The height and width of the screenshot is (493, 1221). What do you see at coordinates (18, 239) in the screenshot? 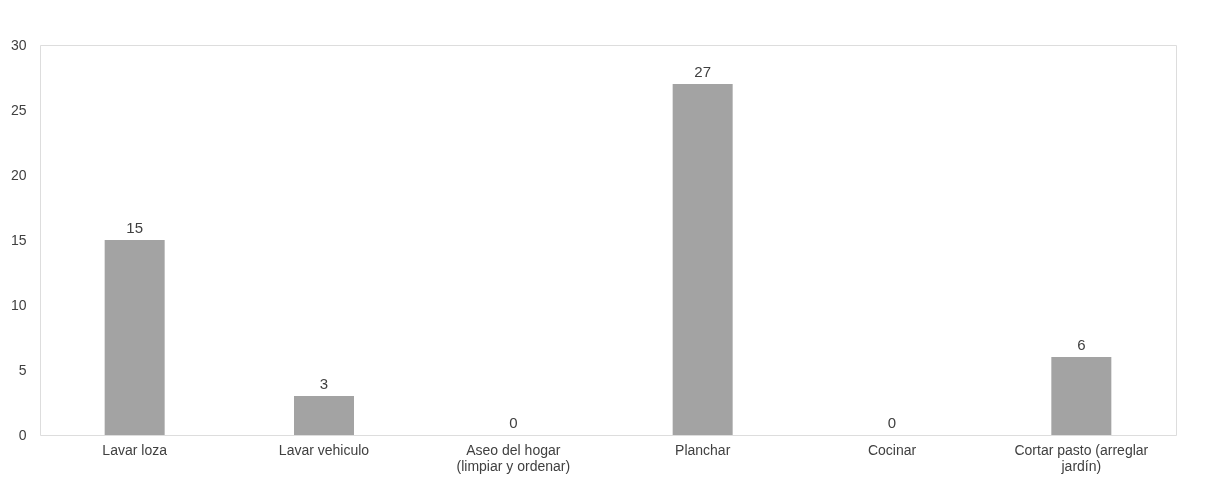
I see `y-tick-label: 15` at bounding box center [18, 239].